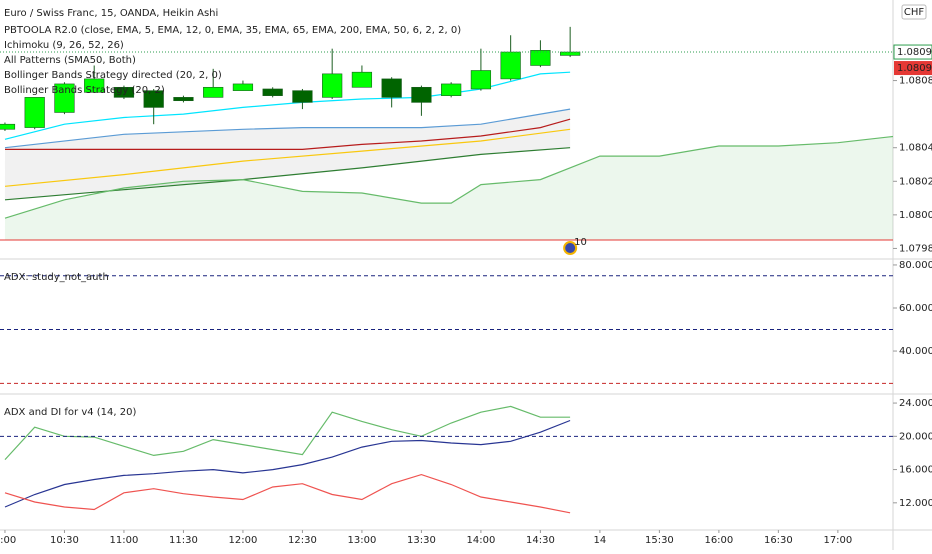 This screenshot has width=932, height=554. I want to click on event-label: 10, so click(580, 242).